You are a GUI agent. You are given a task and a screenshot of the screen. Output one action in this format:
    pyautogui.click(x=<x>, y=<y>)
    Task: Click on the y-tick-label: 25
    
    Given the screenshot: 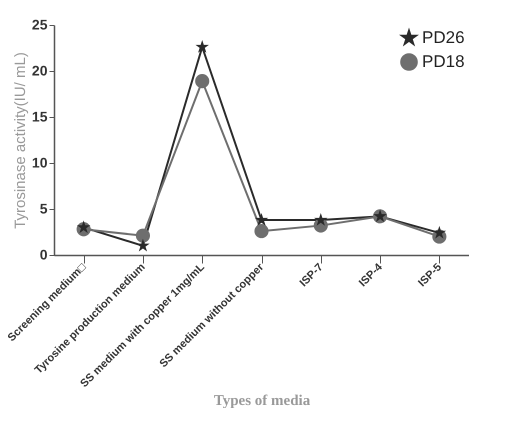 What is the action you would take?
    pyautogui.click(x=40, y=24)
    